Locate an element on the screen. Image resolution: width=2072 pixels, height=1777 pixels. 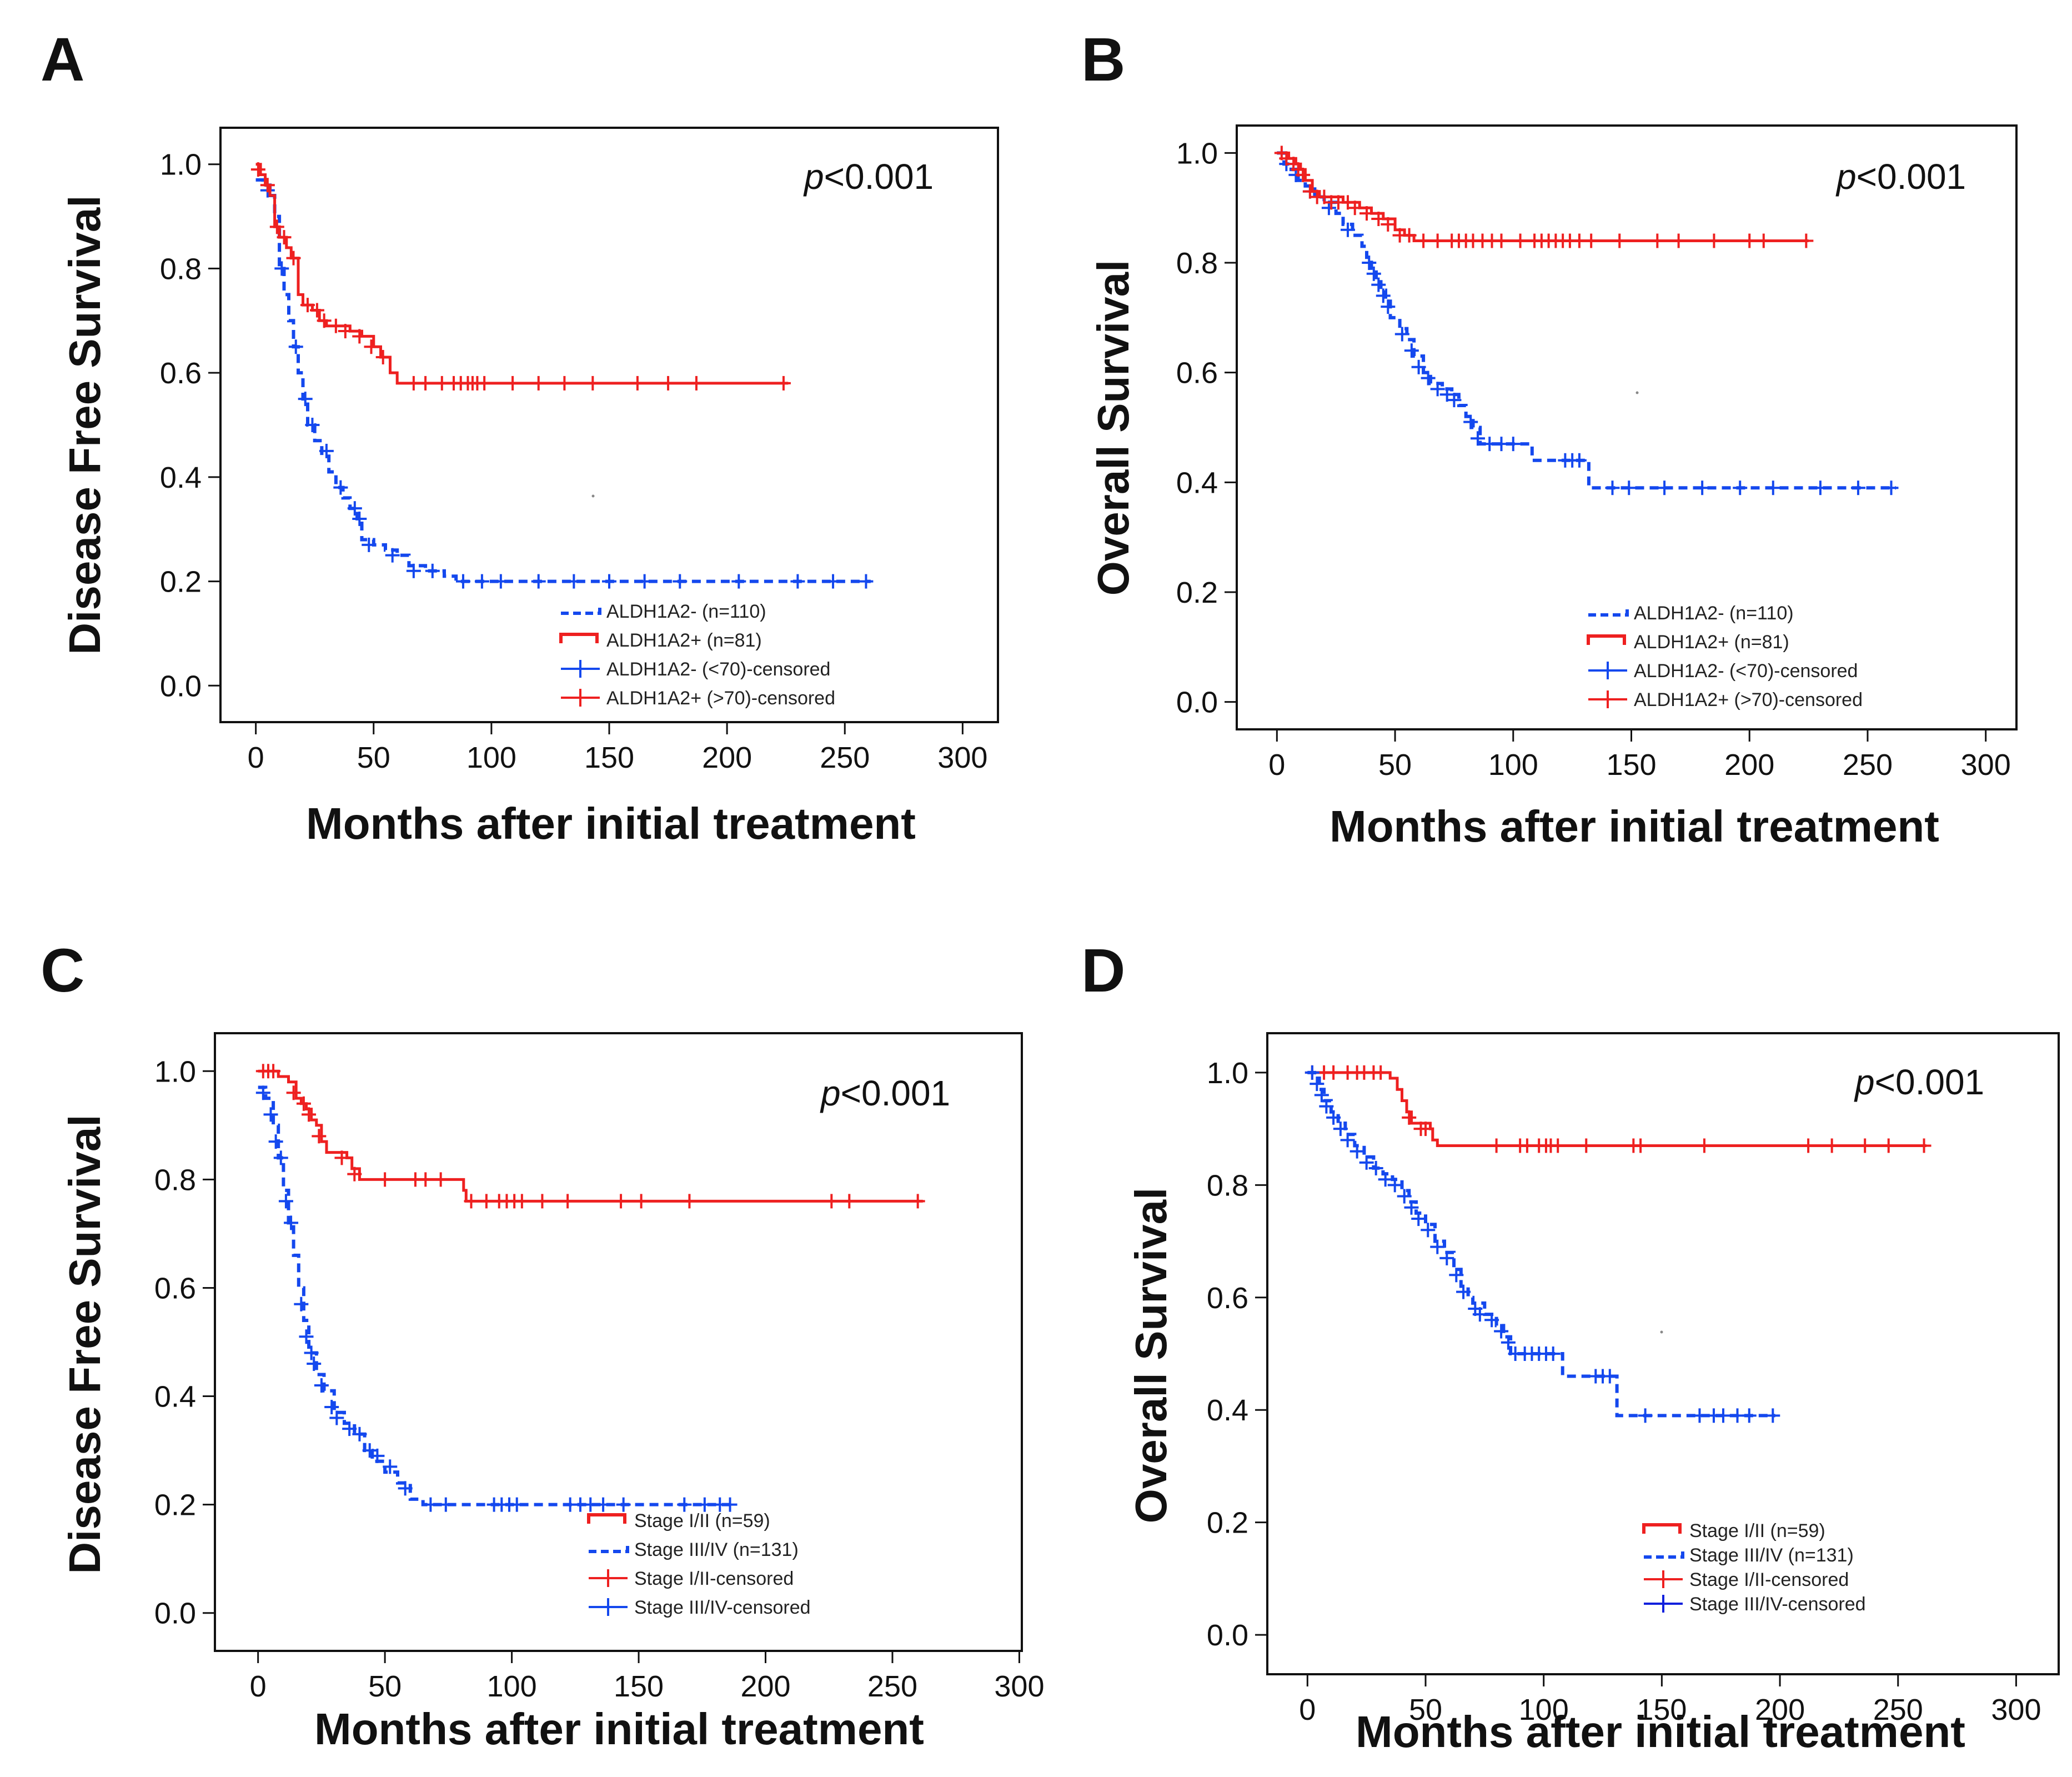
panel-b-x-axis: 0 50 100 150 200 250 300 is located at coordinates (1639, 755).